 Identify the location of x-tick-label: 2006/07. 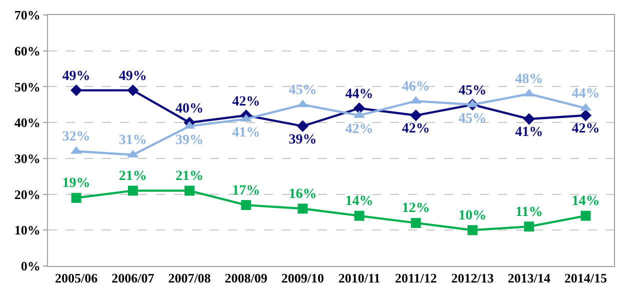
(133, 278).